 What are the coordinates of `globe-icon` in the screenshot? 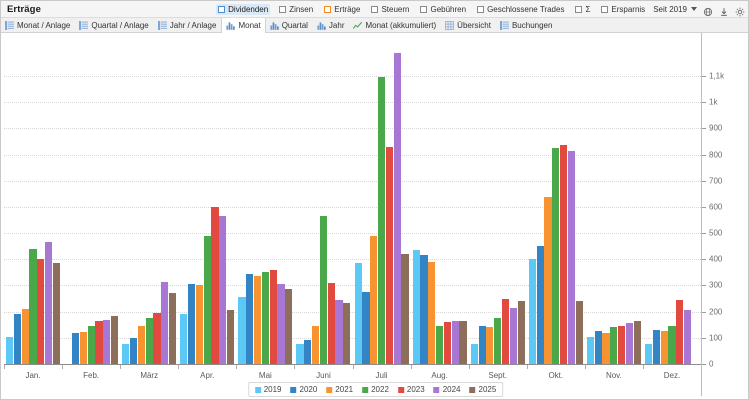 It's located at (708, 10).